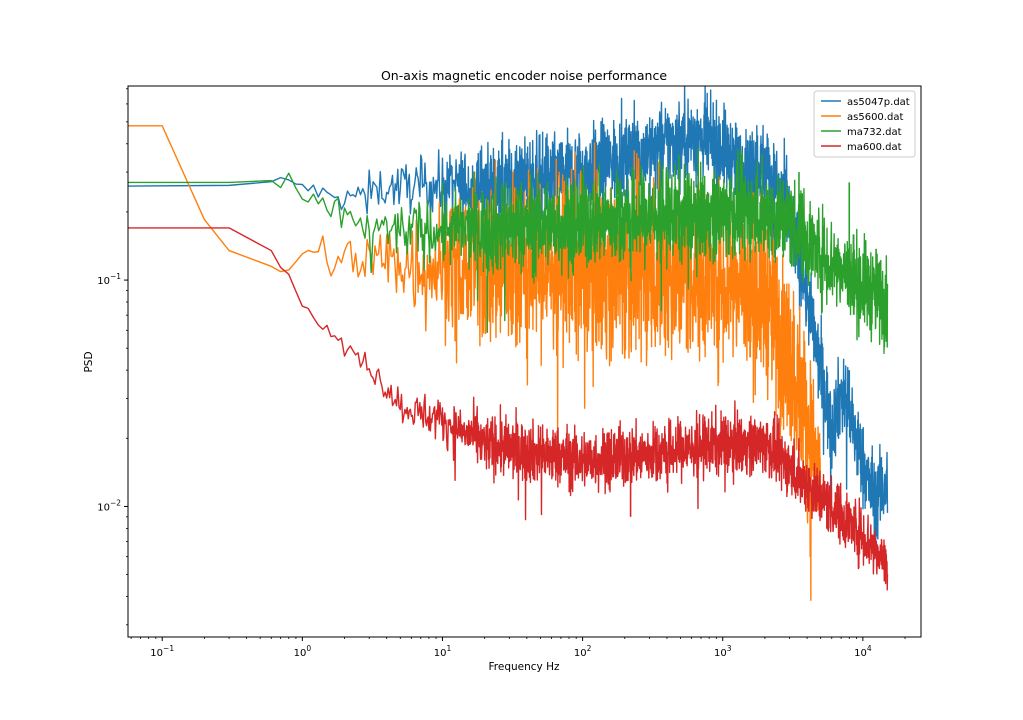 This screenshot has width=1023, height=720. Describe the element at coordinates (723, 651) in the screenshot. I see `x-tick-label: 10³` at that location.